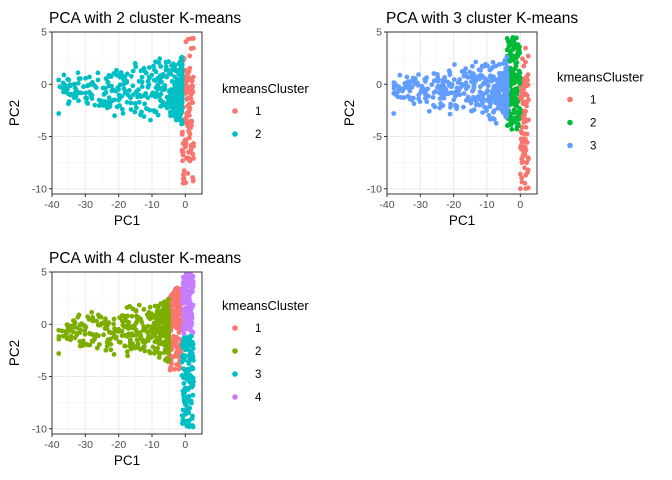 The height and width of the screenshot is (480, 672). I want to click on x-tick-label: 0, so click(185, 205).